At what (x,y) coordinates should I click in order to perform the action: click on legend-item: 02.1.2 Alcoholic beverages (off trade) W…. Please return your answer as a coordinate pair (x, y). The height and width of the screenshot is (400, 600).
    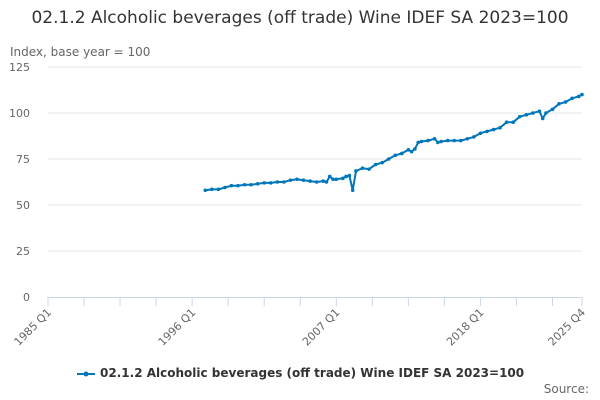
    Looking at the image, I should click on (300, 373).